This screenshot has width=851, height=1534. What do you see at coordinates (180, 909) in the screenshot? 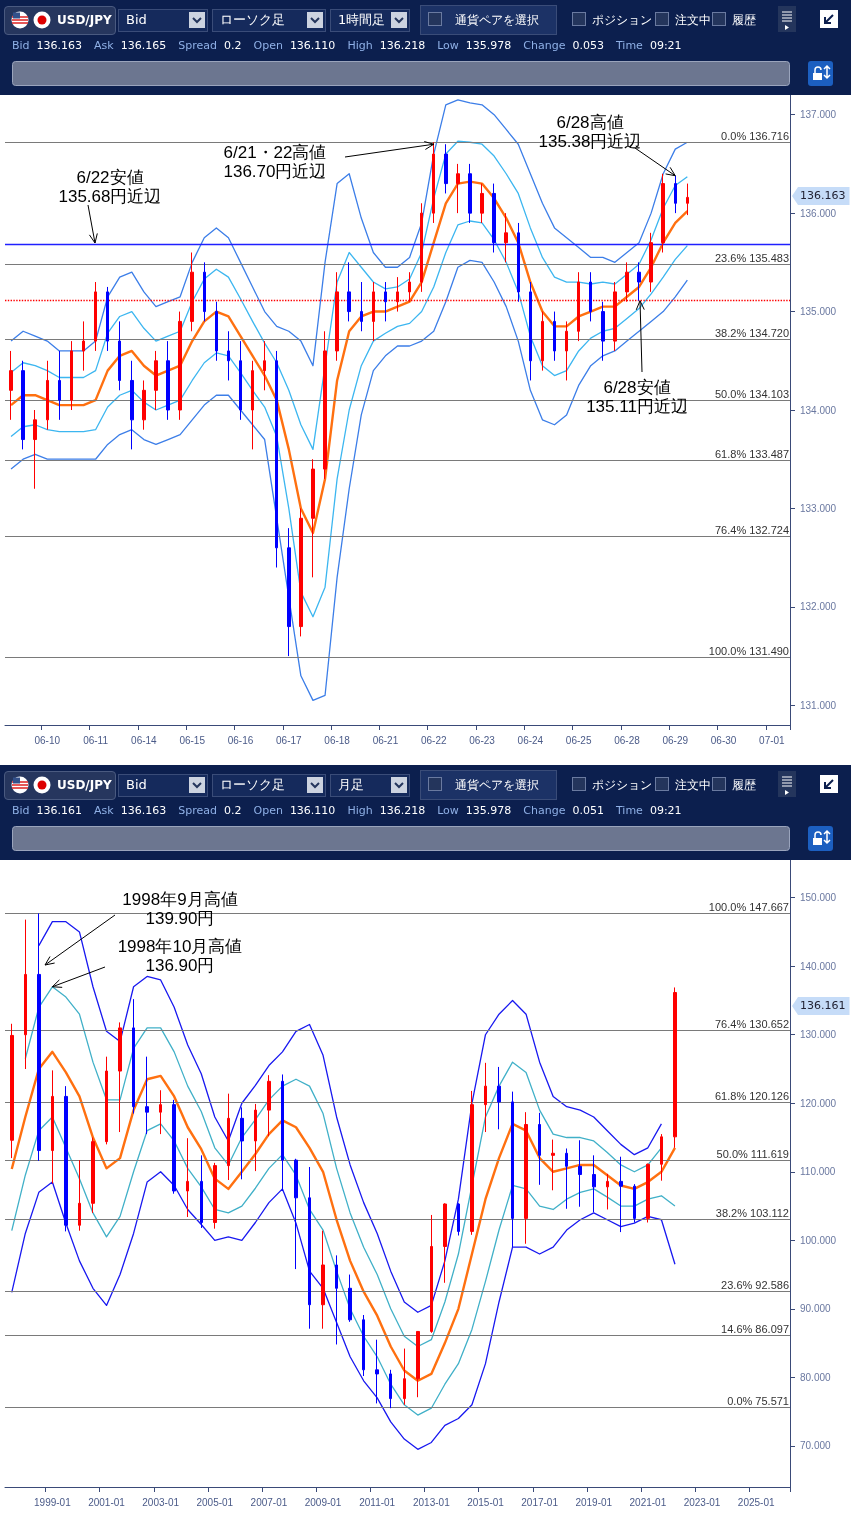
I see `annotation: 1998年9月高値 139.90円` at bounding box center [180, 909].